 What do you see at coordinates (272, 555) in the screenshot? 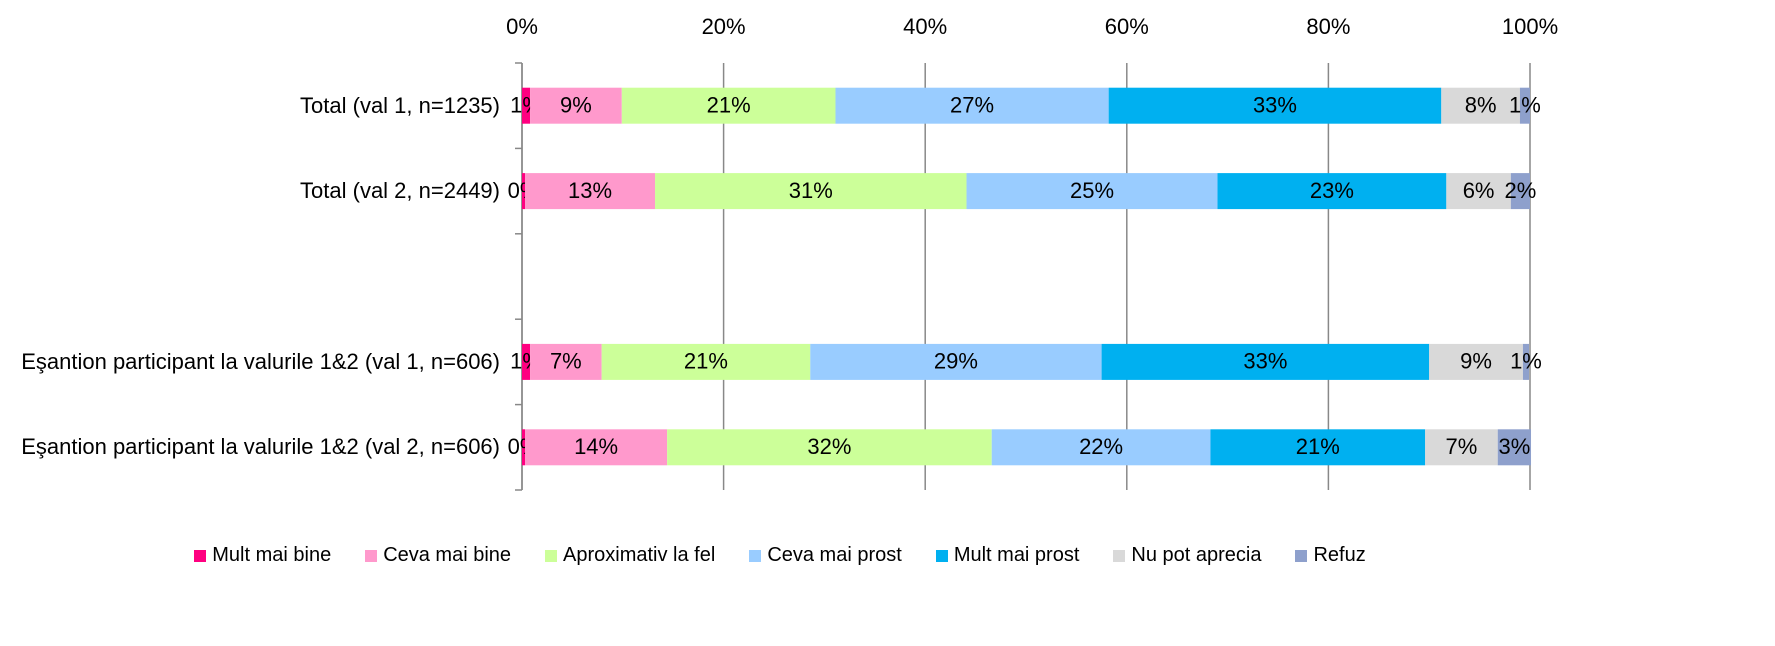
I see `legend-label: Mult mai bine` at bounding box center [272, 555].